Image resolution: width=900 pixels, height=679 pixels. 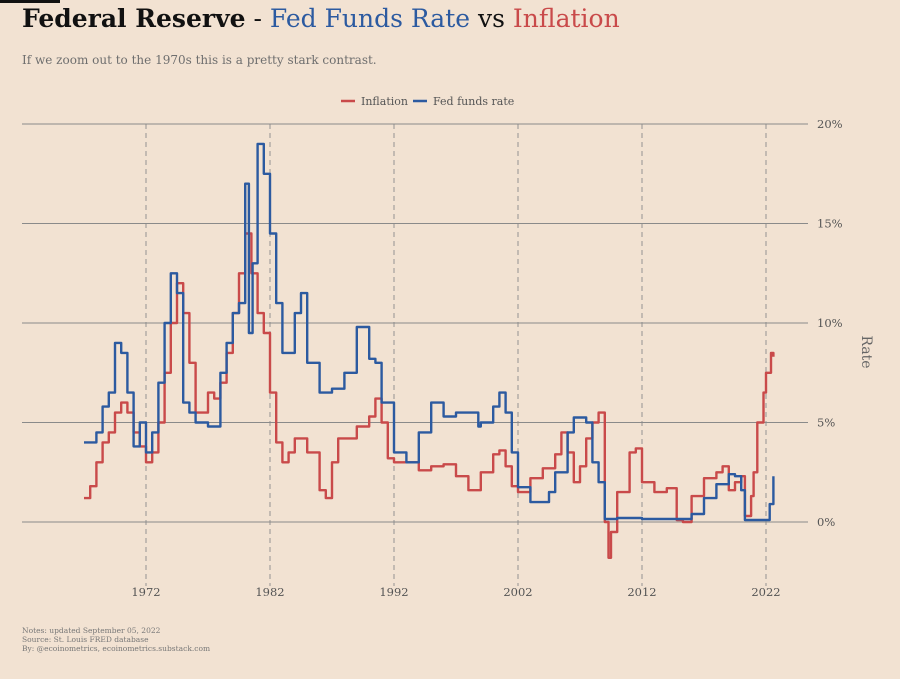 What do you see at coordinates (830, 124) in the screenshot?
I see `y-tick-label-20: 20%` at bounding box center [830, 124].